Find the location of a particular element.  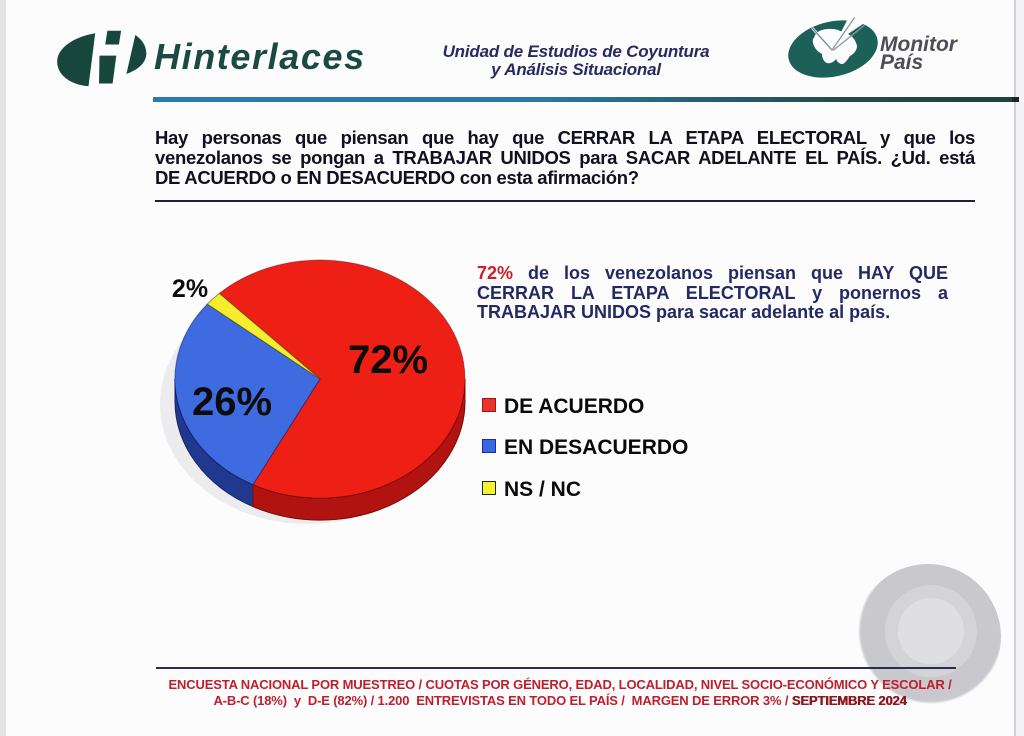

svg-text: 26% is located at coordinates (232, 402).